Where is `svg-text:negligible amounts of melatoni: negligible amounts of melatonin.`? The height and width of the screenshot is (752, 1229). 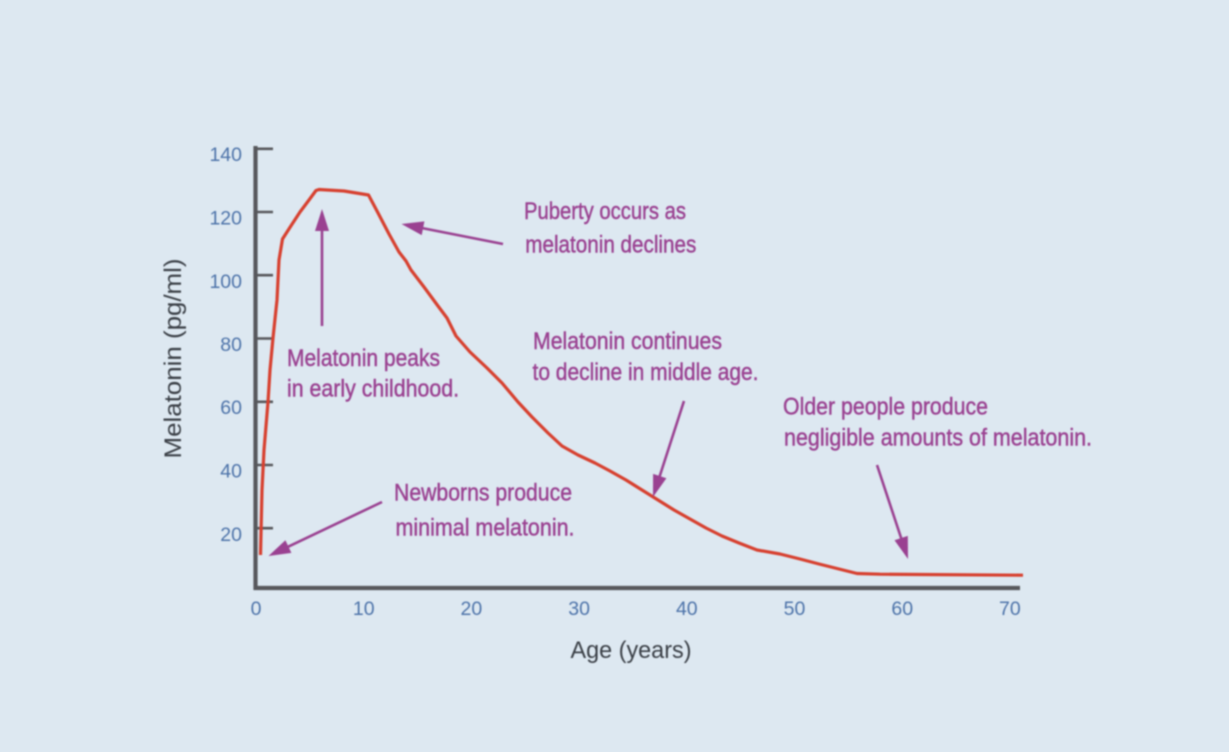 svg-text:negligible amounts of melatoni: negligible amounts of melatonin. is located at coordinates (938, 437).